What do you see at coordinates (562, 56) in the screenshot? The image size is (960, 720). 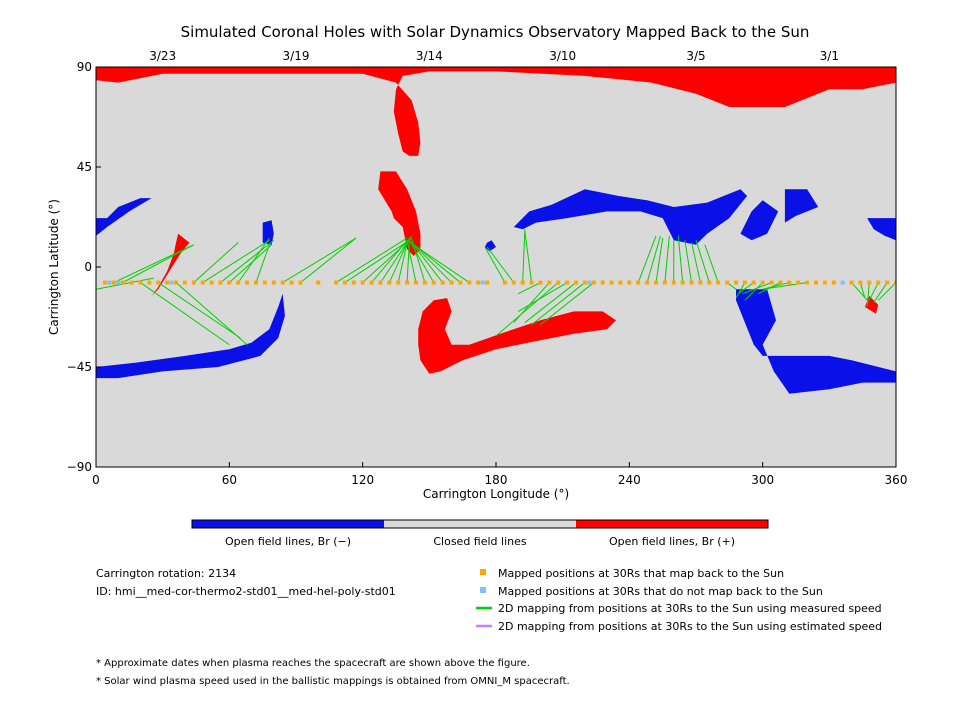 I see `date-tick-label-3: 3/10` at bounding box center [562, 56].